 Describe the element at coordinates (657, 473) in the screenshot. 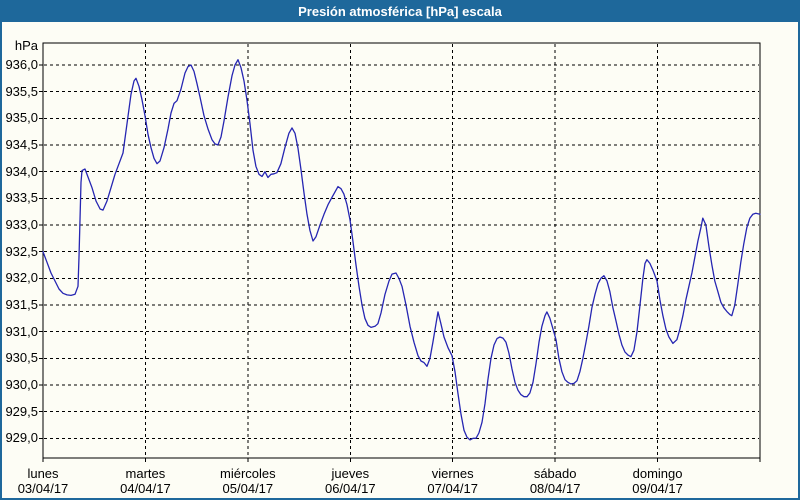

I see `x-tick-day-name: domingo` at that location.